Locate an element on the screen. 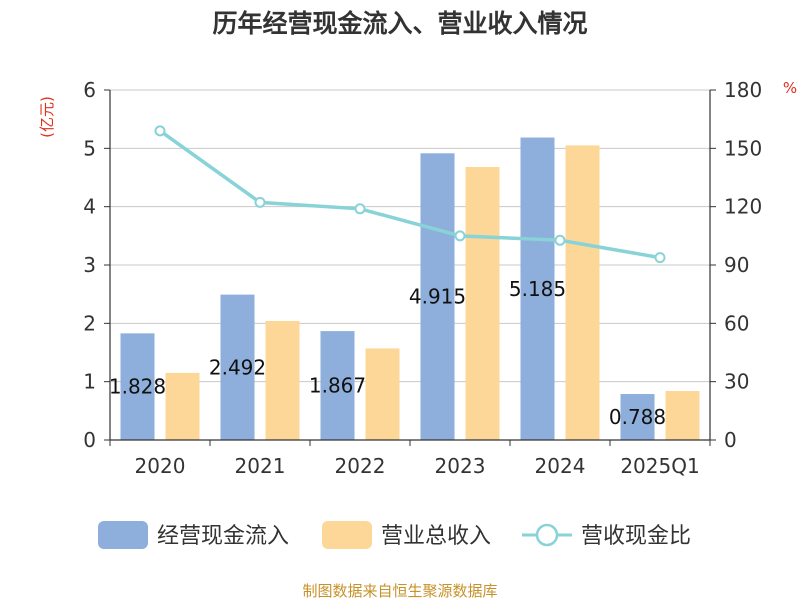  ratio-line is located at coordinates (409, 194).